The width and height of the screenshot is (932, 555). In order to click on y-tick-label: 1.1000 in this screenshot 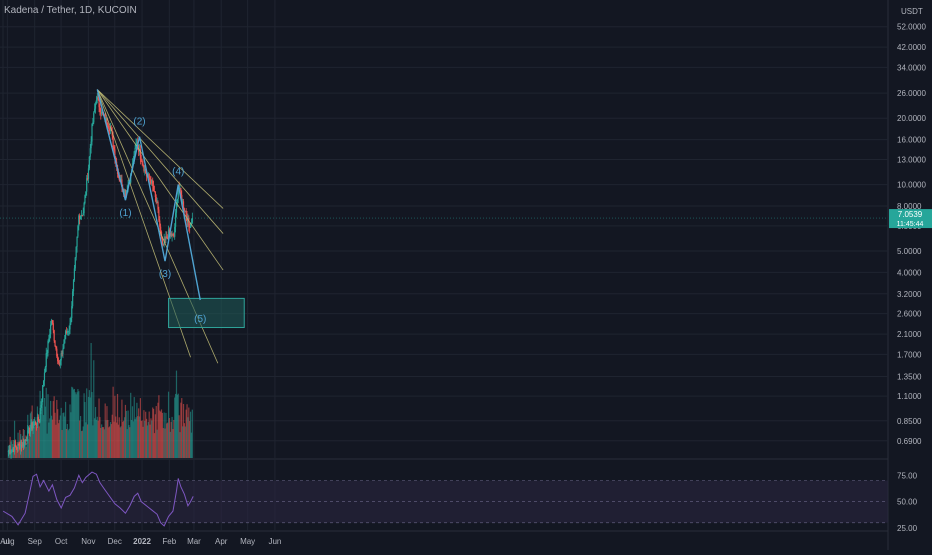, I will do `click(909, 396)`.